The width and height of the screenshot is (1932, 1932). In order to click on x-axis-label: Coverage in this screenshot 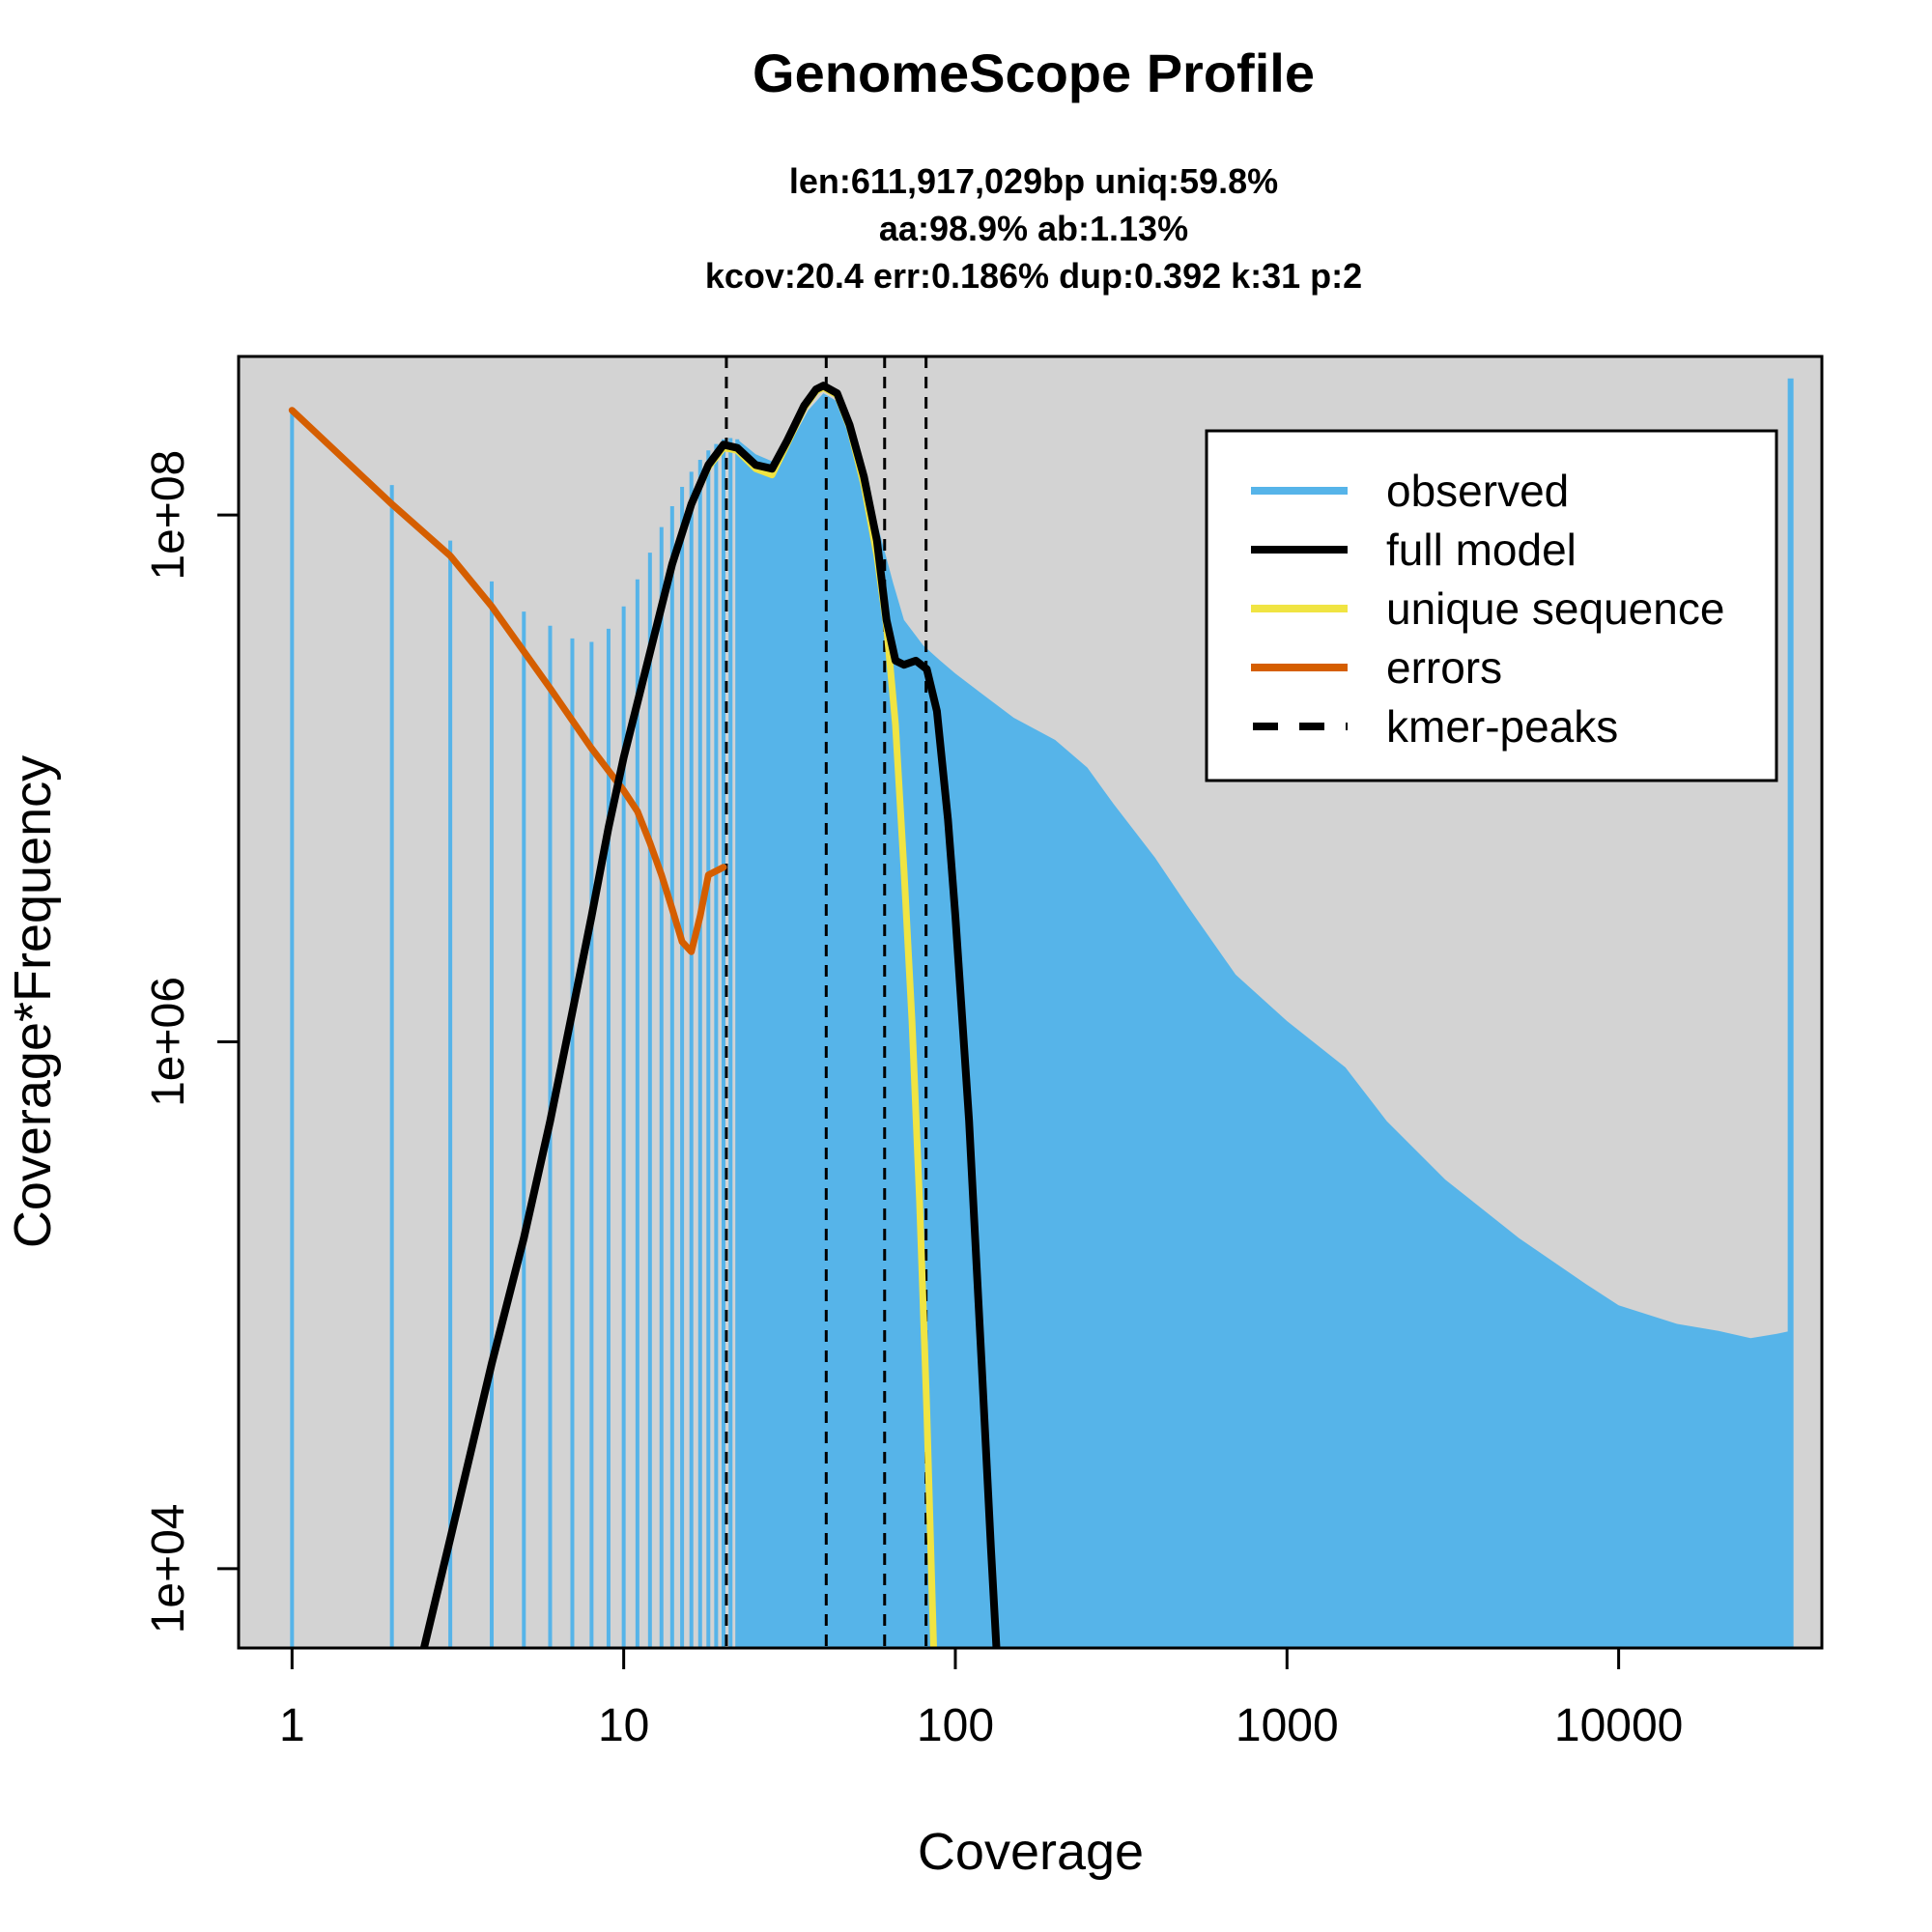, I will do `click(1031, 1852)`.